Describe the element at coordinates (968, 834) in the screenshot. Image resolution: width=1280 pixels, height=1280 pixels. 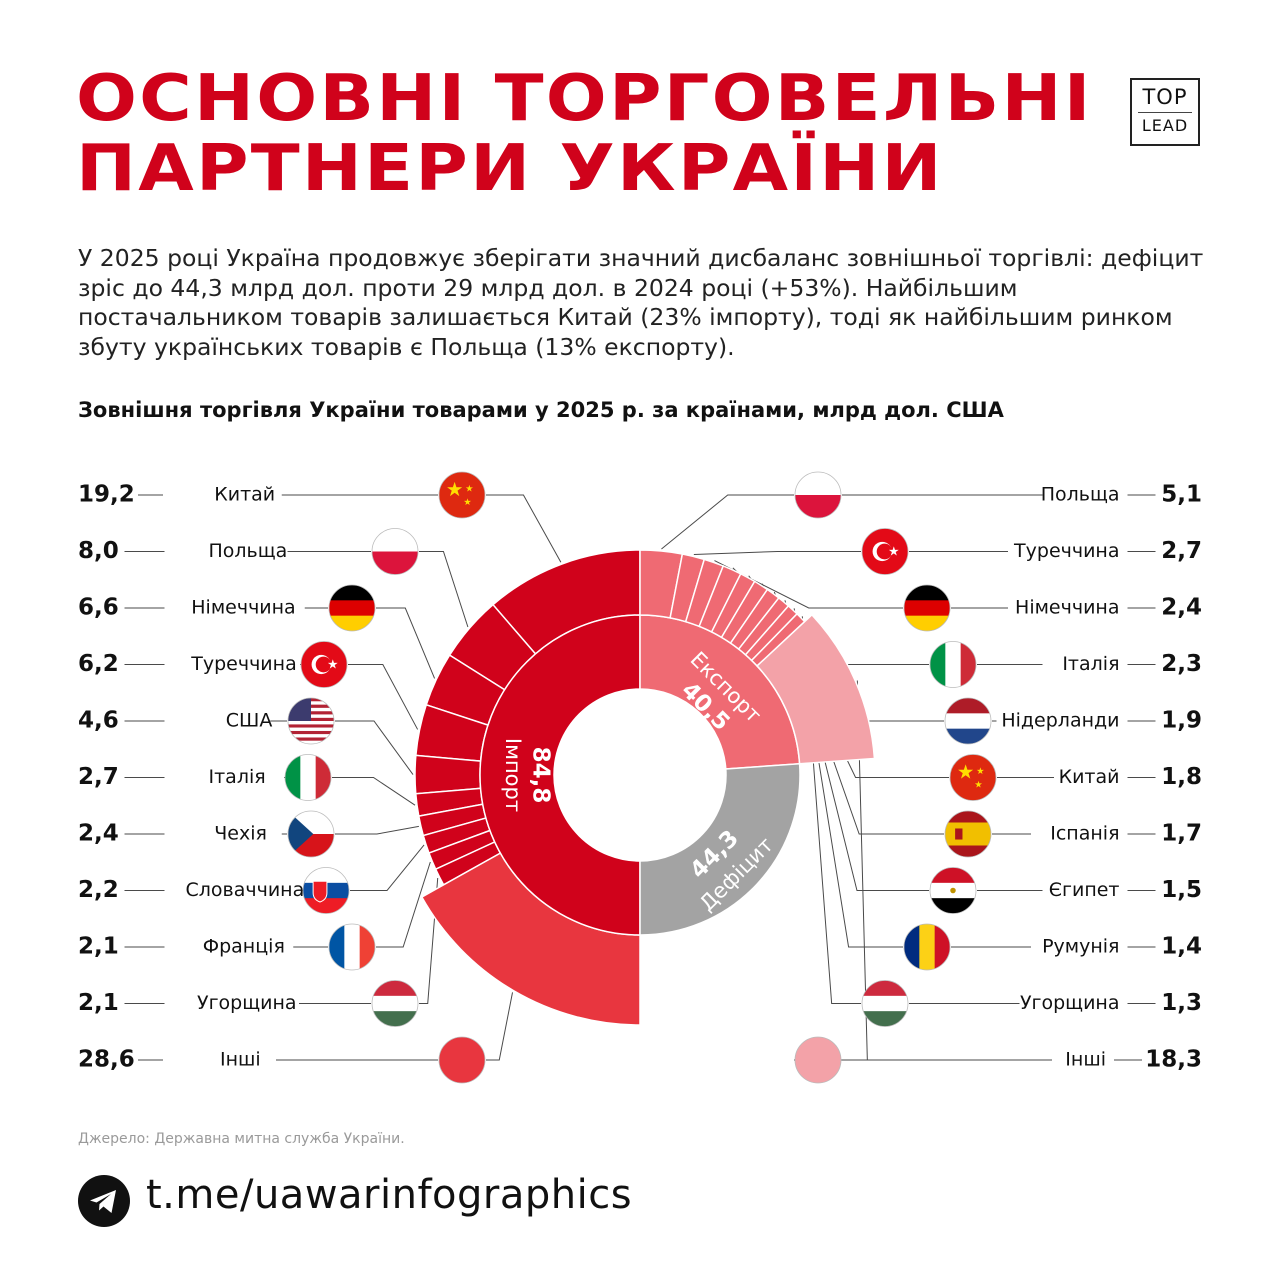
I see `es-flag-icon` at that location.